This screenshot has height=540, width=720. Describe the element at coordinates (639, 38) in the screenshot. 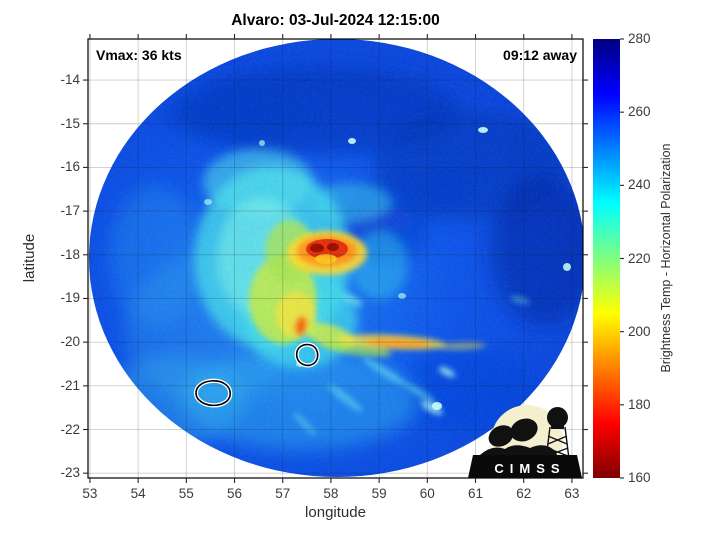

I see `colorbar-tick-label: 280` at that location.